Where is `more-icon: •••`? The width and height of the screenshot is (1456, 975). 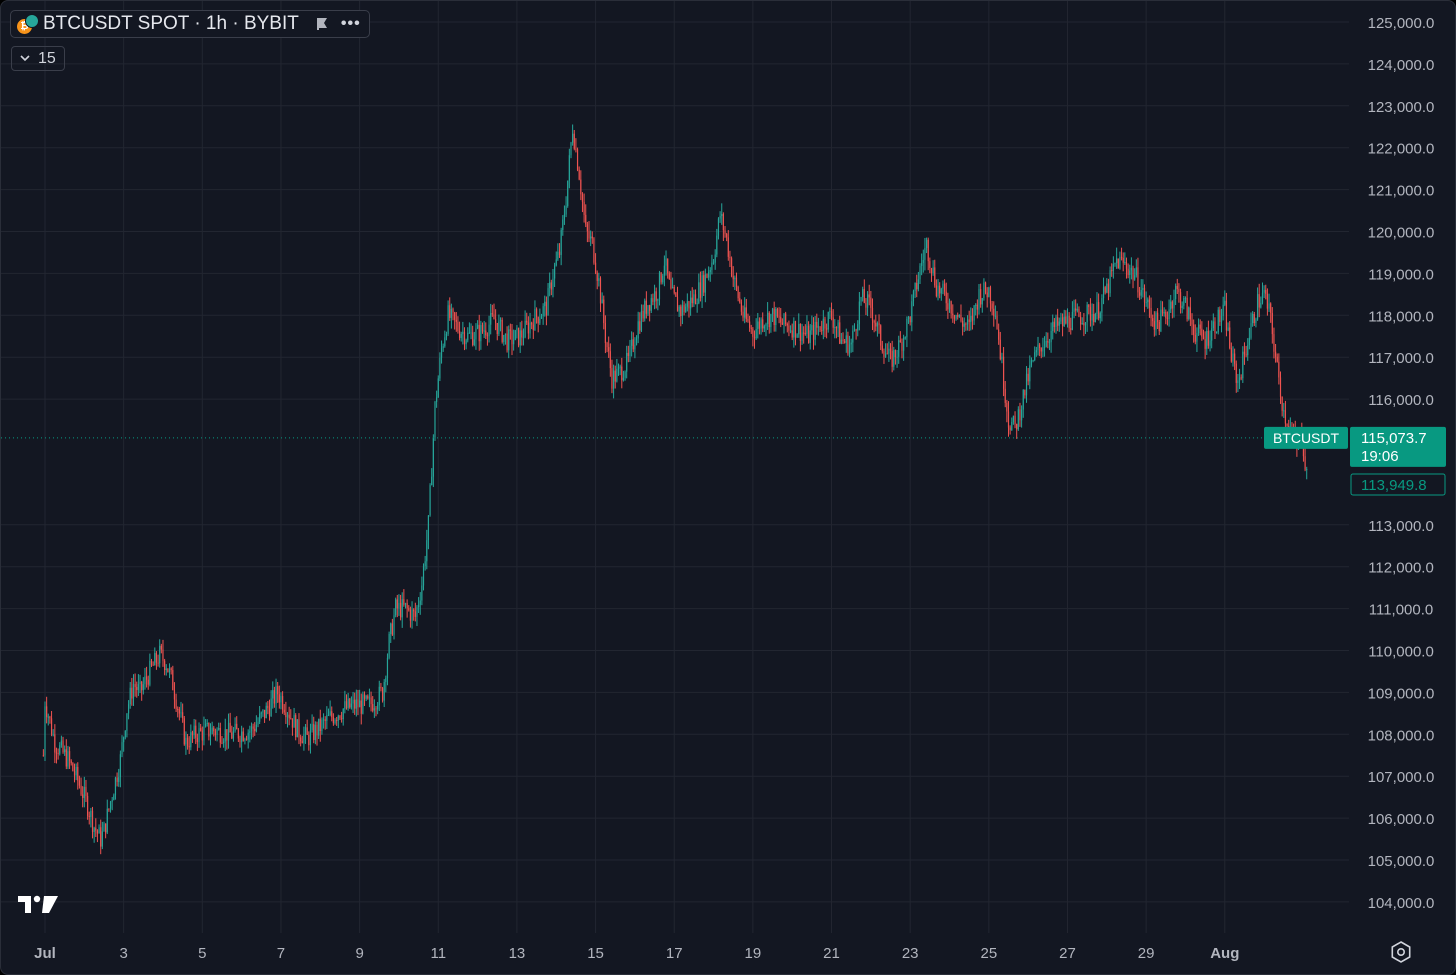
more-icon: ••• is located at coordinates (350, 23).